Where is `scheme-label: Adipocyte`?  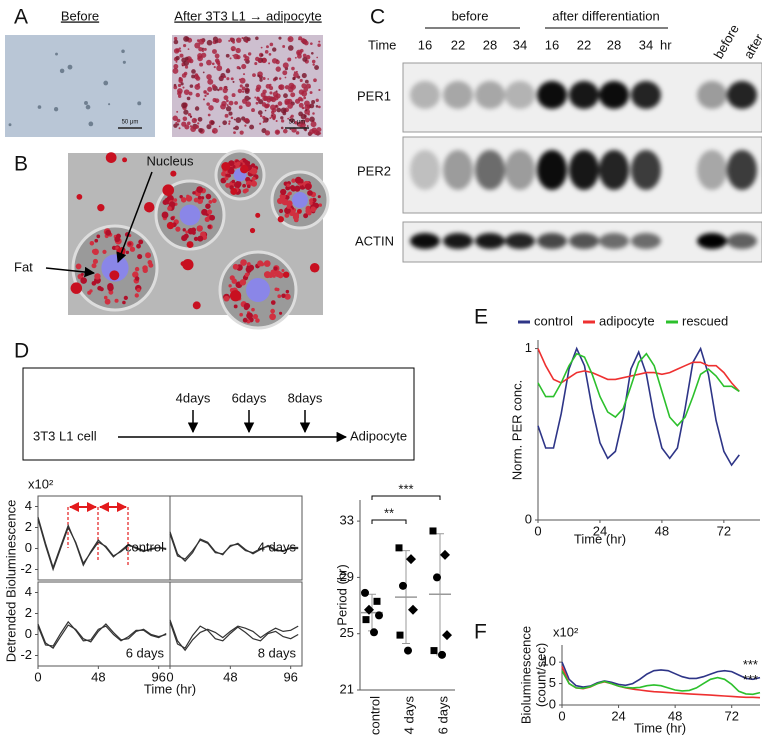
scheme-label: Adipocyte is located at coordinates (378, 435).